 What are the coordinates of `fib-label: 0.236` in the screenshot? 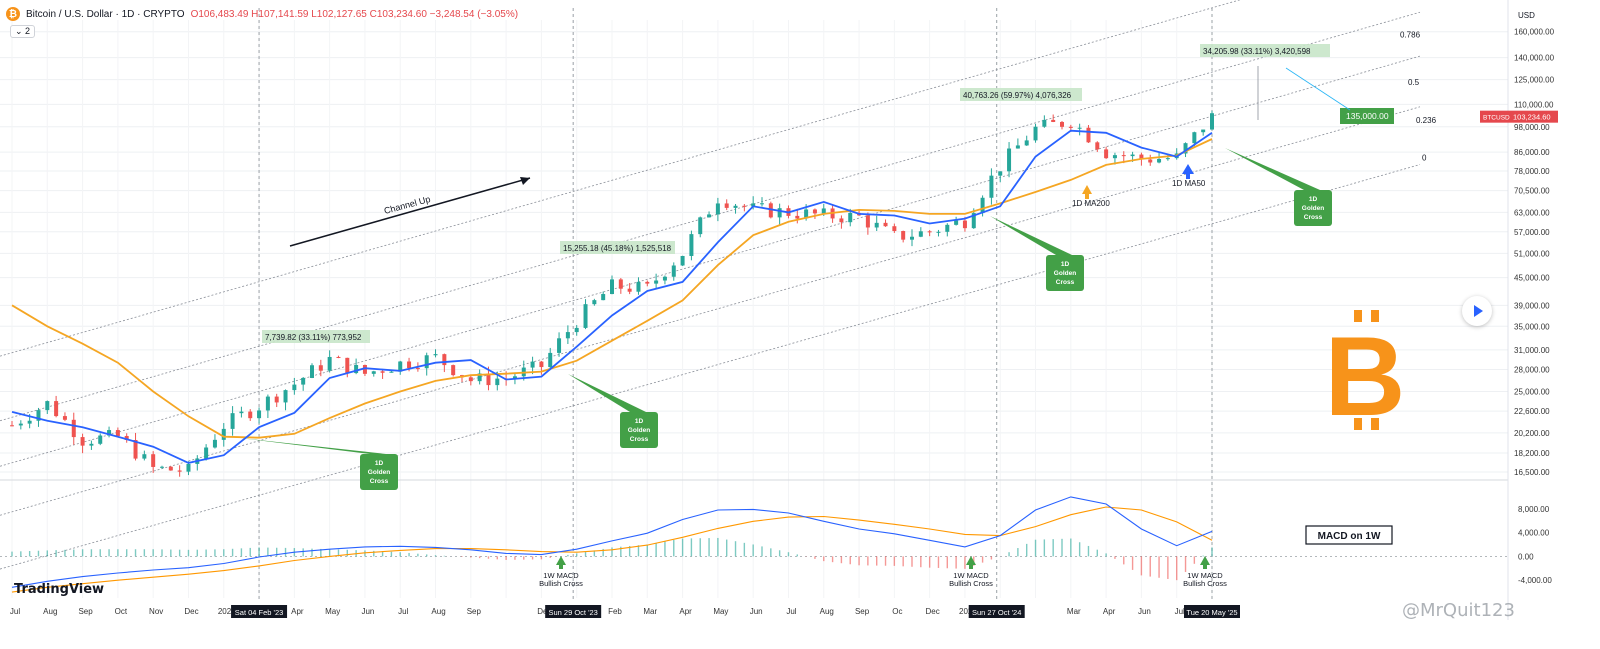 It's located at (1426, 120).